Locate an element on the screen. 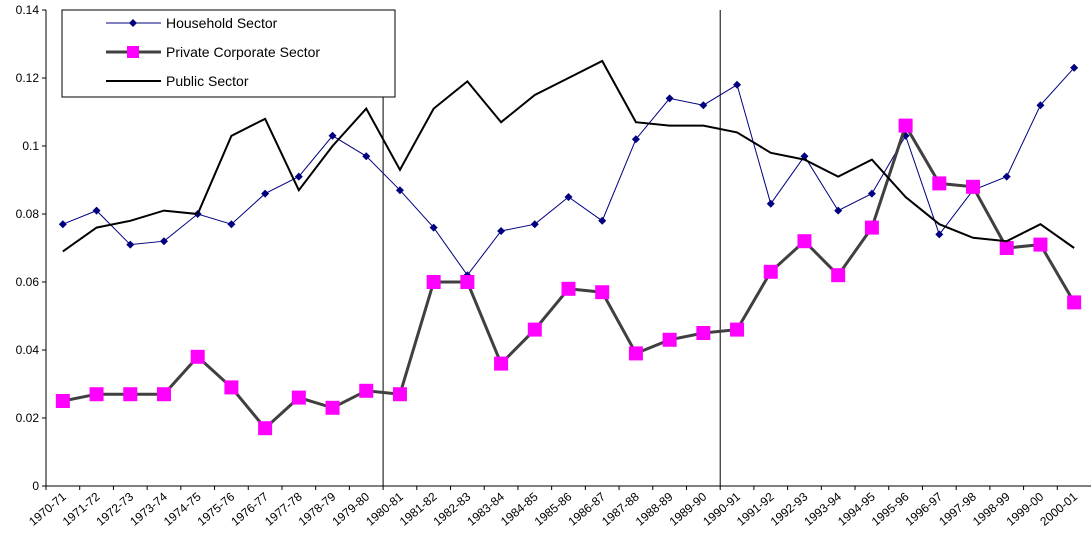 This screenshot has width=1092, height=557. x-tick-label: 2000-01 is located at coordinates (1058, 508).